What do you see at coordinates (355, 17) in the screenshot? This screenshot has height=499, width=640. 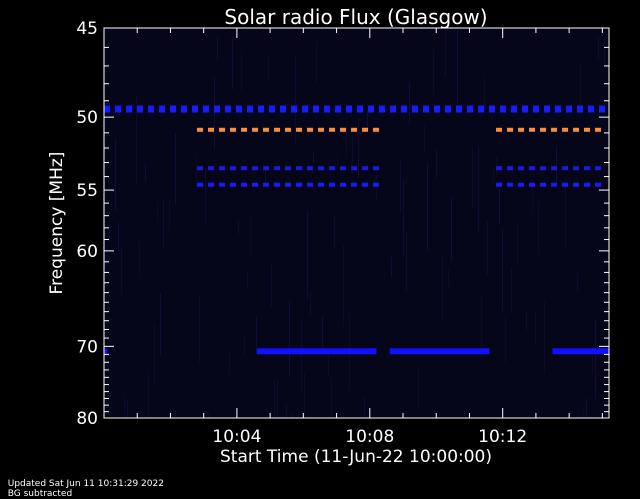 I see `chart-title: Solar radio Flux (Glasgow)` at bounding box center [355, 17].